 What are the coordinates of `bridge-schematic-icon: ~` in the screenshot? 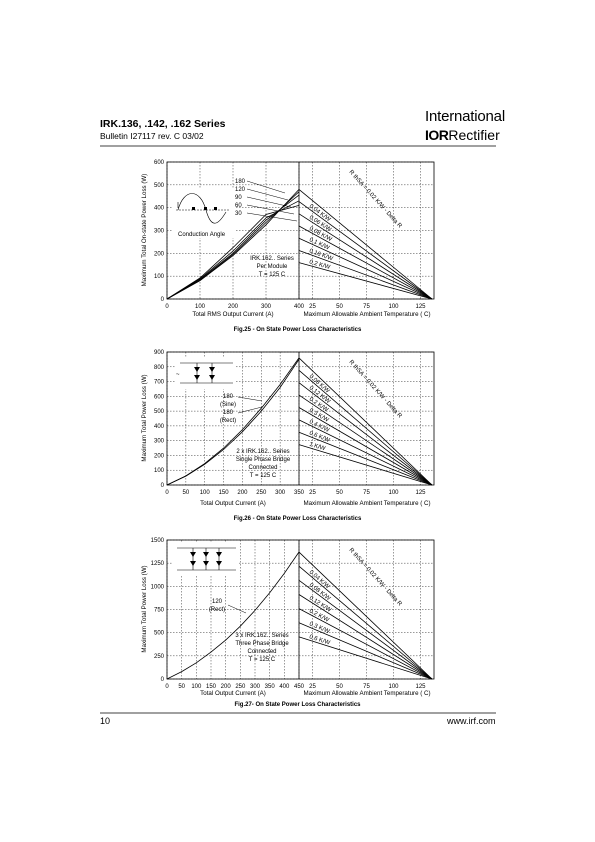 It's located at (205, 373).